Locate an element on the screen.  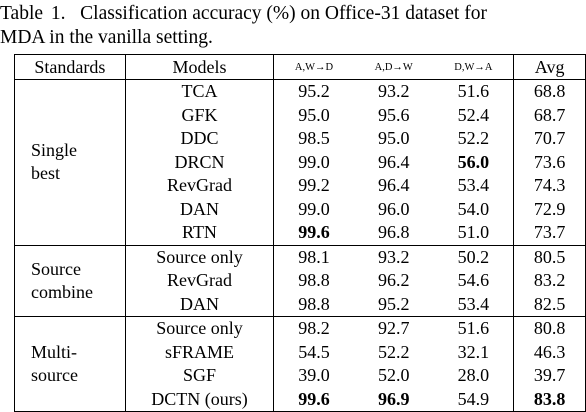
value-dwa-cell: 50.2 is located at coordinates (474, 256).